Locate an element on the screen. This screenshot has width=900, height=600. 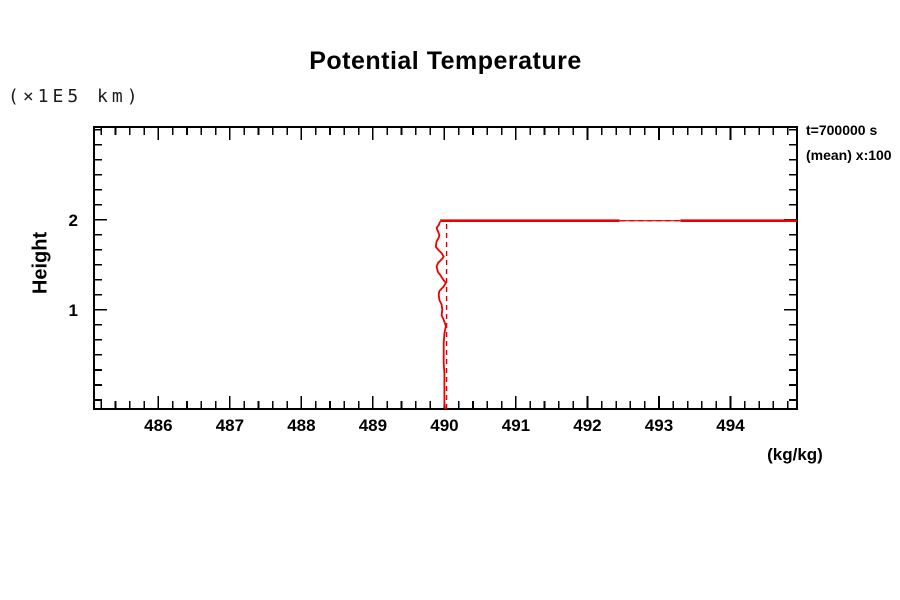
x-tick-label: 490 is located at coordinates (444, 425).